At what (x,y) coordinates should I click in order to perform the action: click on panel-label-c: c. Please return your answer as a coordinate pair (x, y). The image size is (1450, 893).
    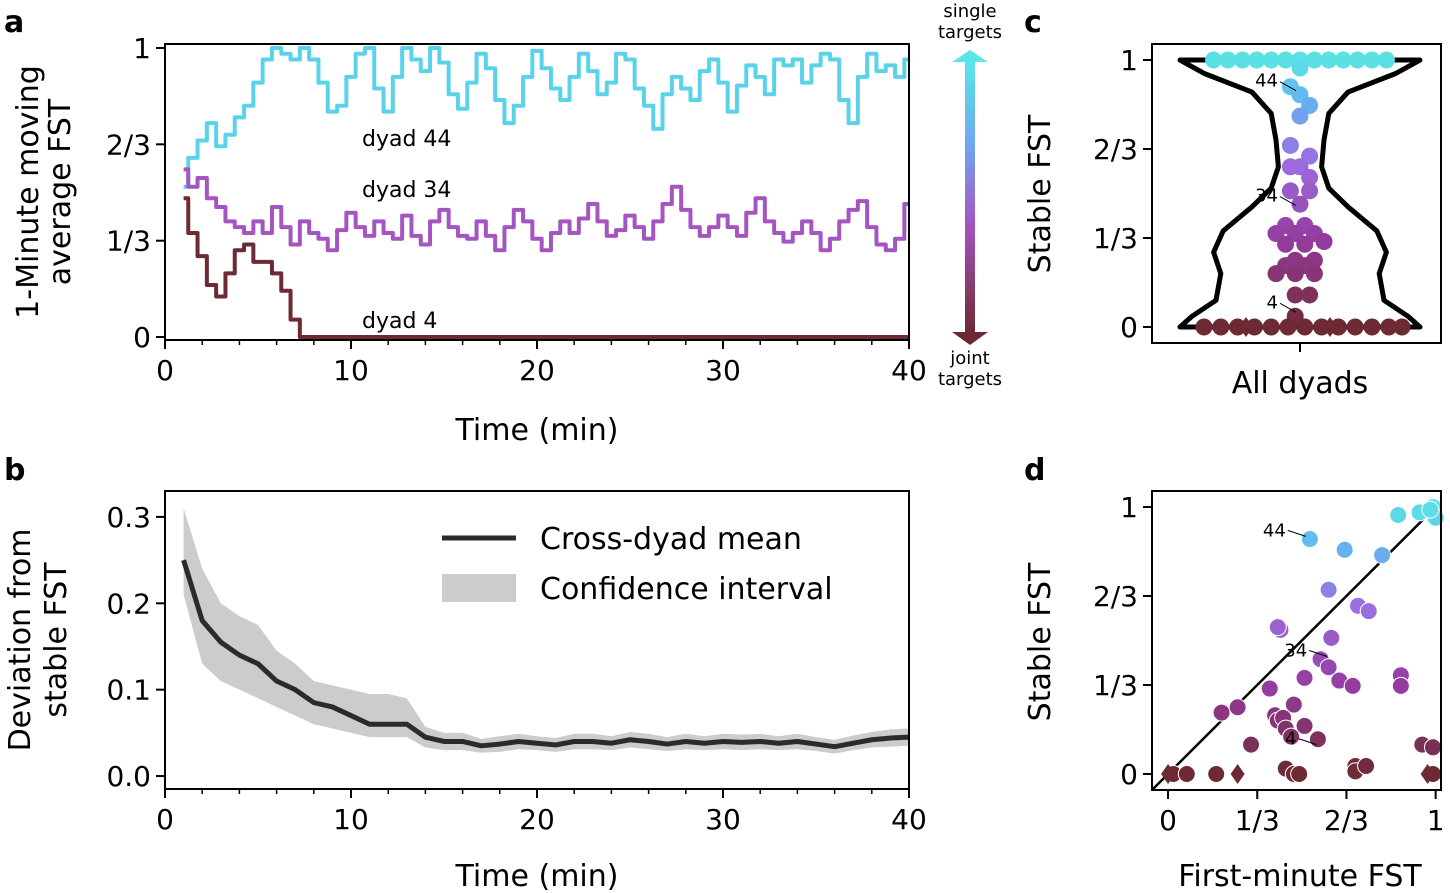
    Looking at the image, I should click on (1033, 22).